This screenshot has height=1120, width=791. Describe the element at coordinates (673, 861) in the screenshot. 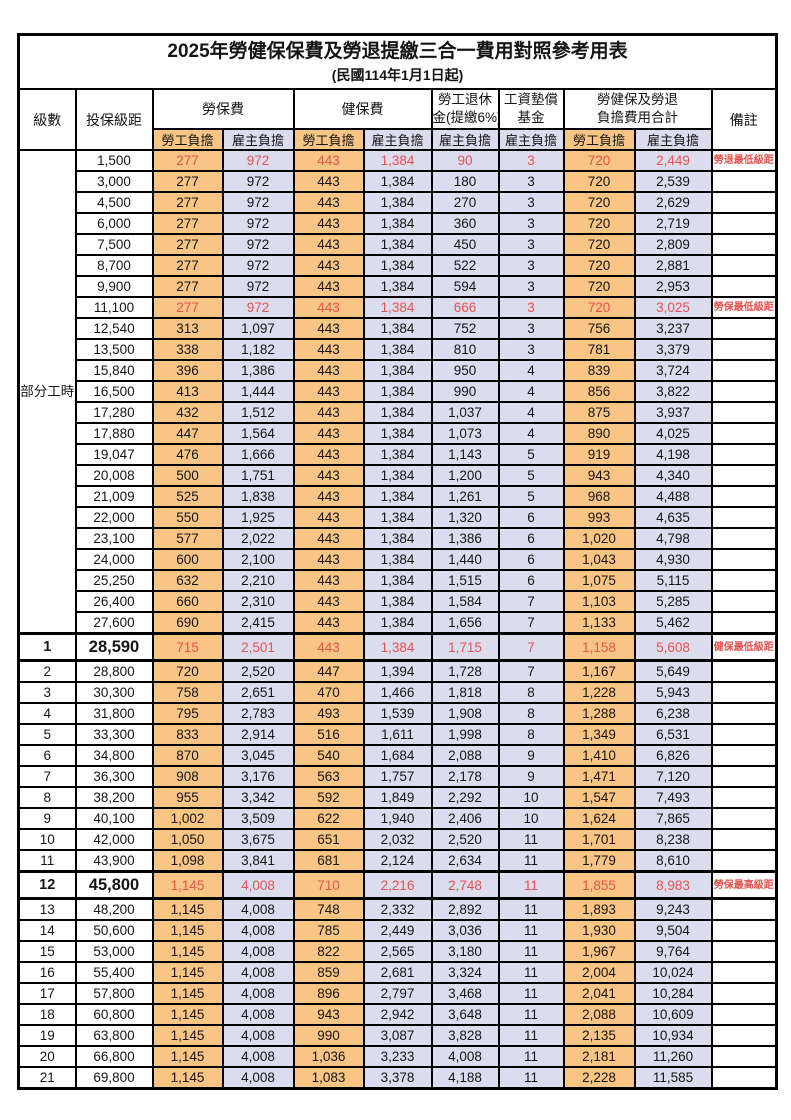

I see `cell-total-employer: 8,610` at that location.